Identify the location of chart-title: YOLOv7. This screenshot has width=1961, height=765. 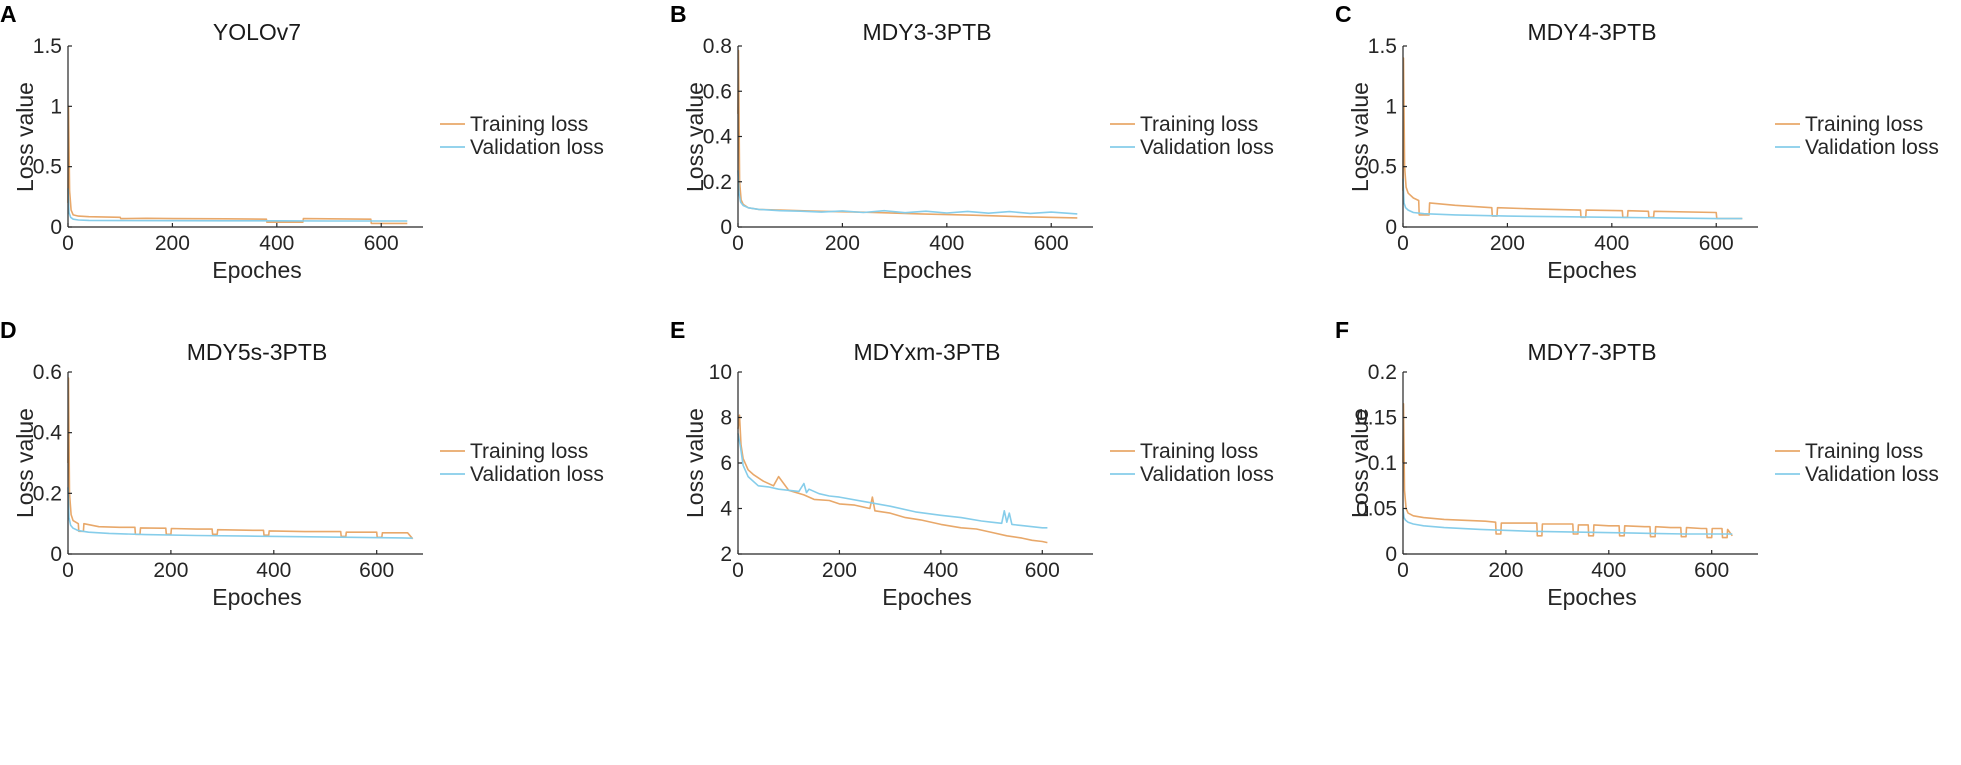
(257, 32).